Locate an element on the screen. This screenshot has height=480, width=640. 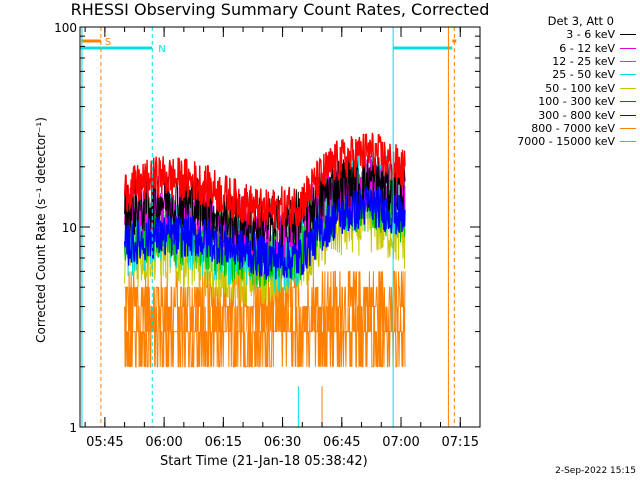
legend-item: 3 - 6 keV is located at coordinates (560, 34).